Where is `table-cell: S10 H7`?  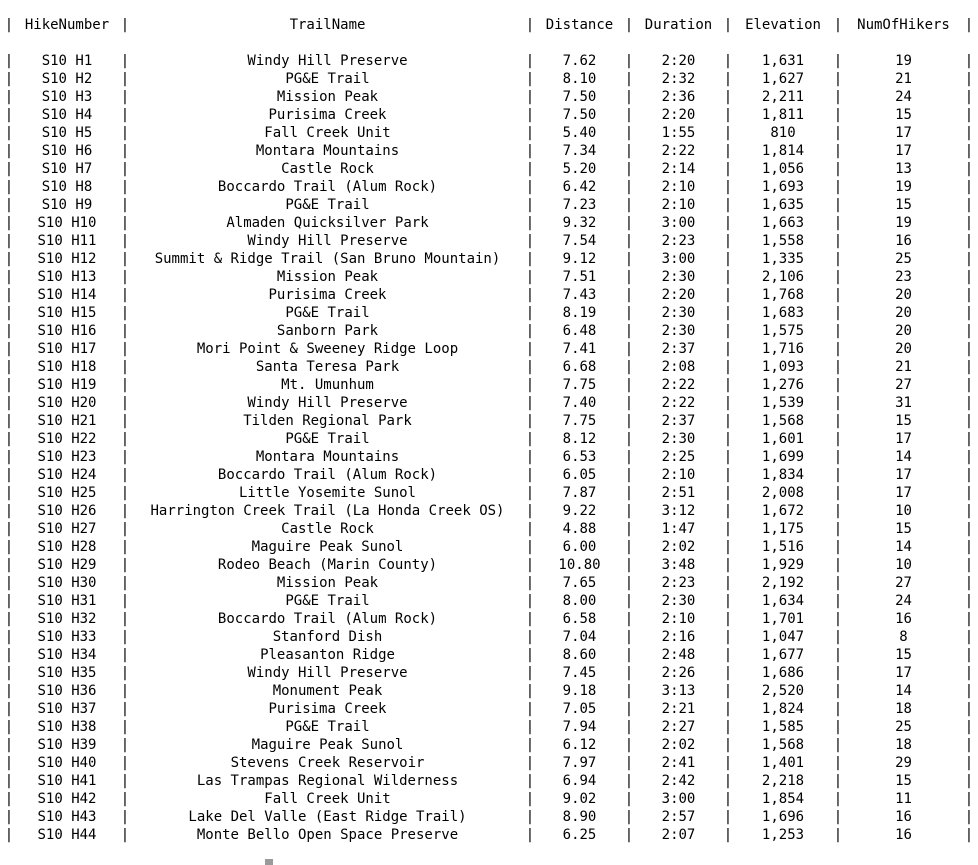 table-cell: S10 H7 is located at coordinates (67, 169).